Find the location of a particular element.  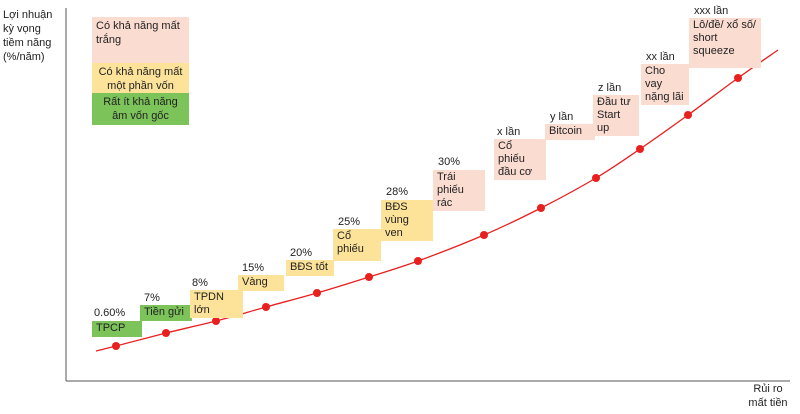

point-name-label: Lô/đề/ xổ số/ short squeeze is located at coordinates (725, 43).